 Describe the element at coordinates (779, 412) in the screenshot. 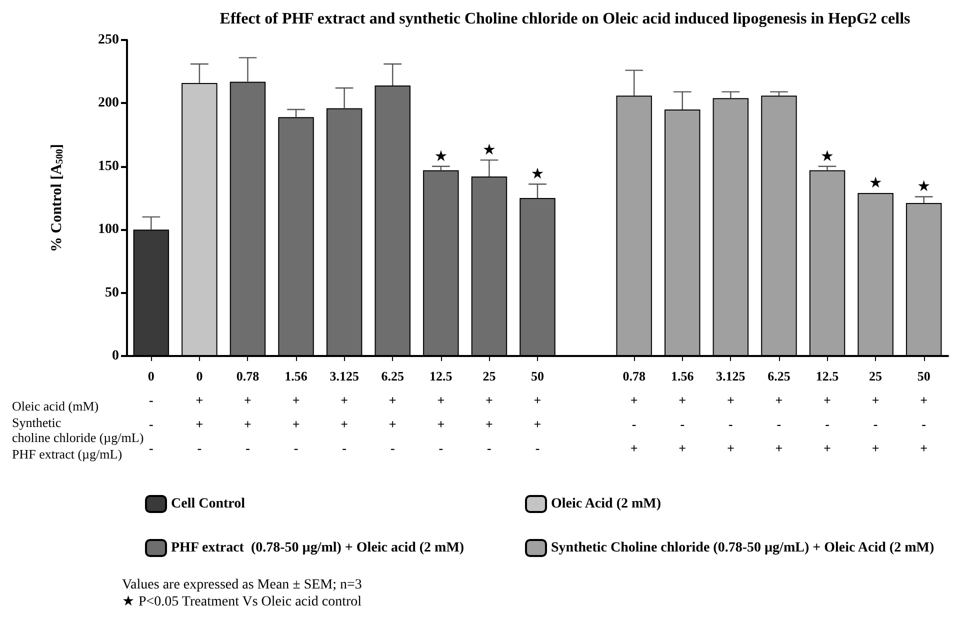

I see `x-tick-label: 6.25 + - +` at that location.